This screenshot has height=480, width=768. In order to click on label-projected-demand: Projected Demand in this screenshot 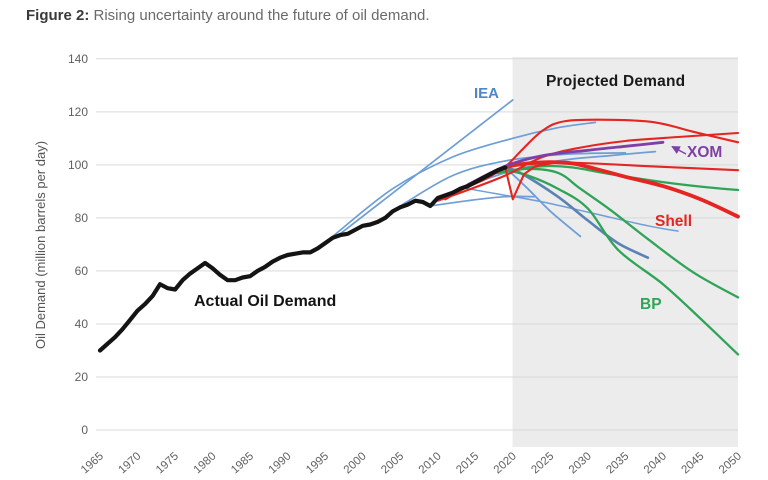, I will do `click(616, 81)`.